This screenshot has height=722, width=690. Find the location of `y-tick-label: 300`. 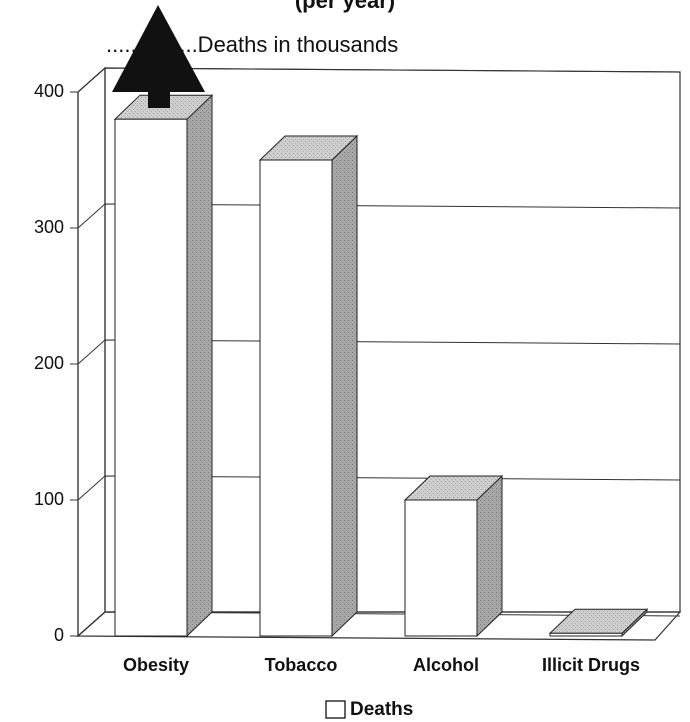

y-tick-label: 300 is located at coordinates (49, 227).